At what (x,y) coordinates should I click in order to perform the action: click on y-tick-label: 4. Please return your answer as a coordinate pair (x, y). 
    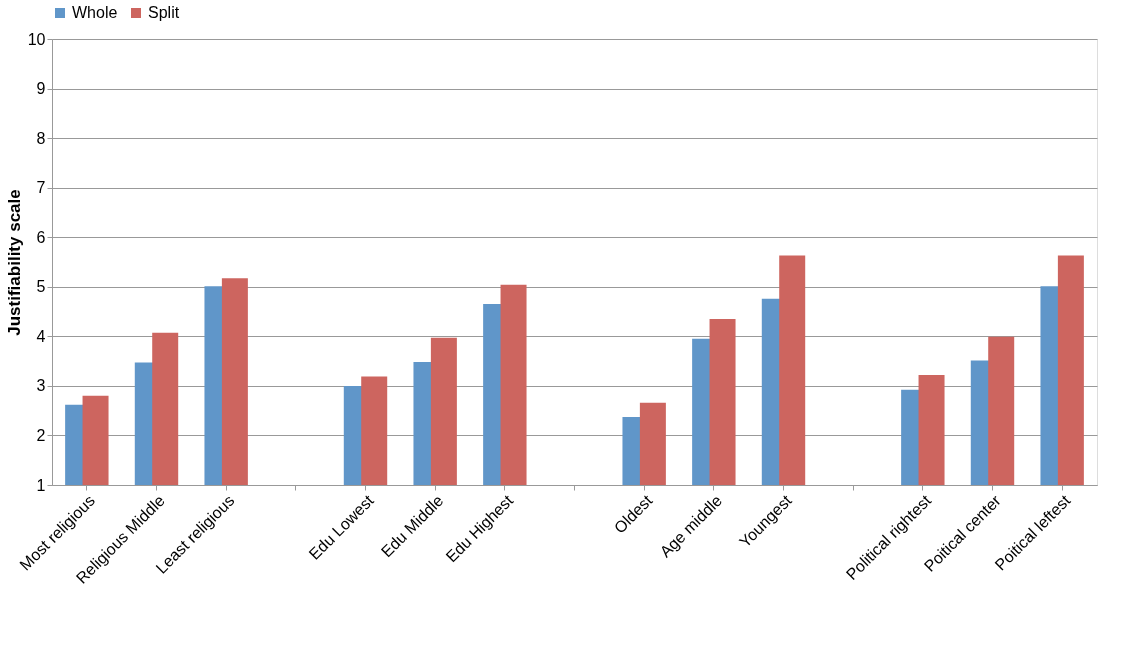
    Looking at the image, I should click on (41, 336).